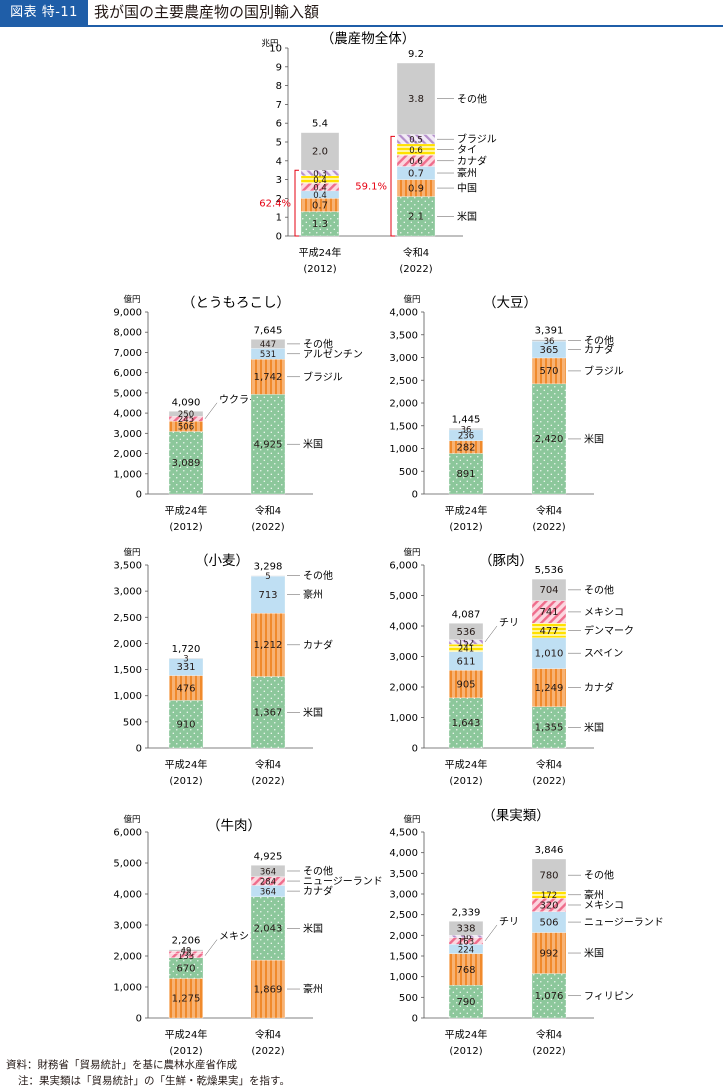 The width and height of the screenshot is (723, 1090). What do you see at coordinates (186, 999) in the screenshot?
I see `bar-value-label: 1,275` at bounding box center [186, 999].